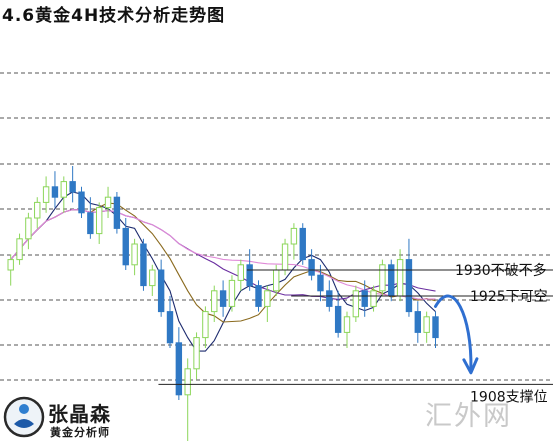  Describe the element at coordinates (114, 16) in the screenshot. I see `chart-title: 4.6黄金4H技术分析走势图` at that location.